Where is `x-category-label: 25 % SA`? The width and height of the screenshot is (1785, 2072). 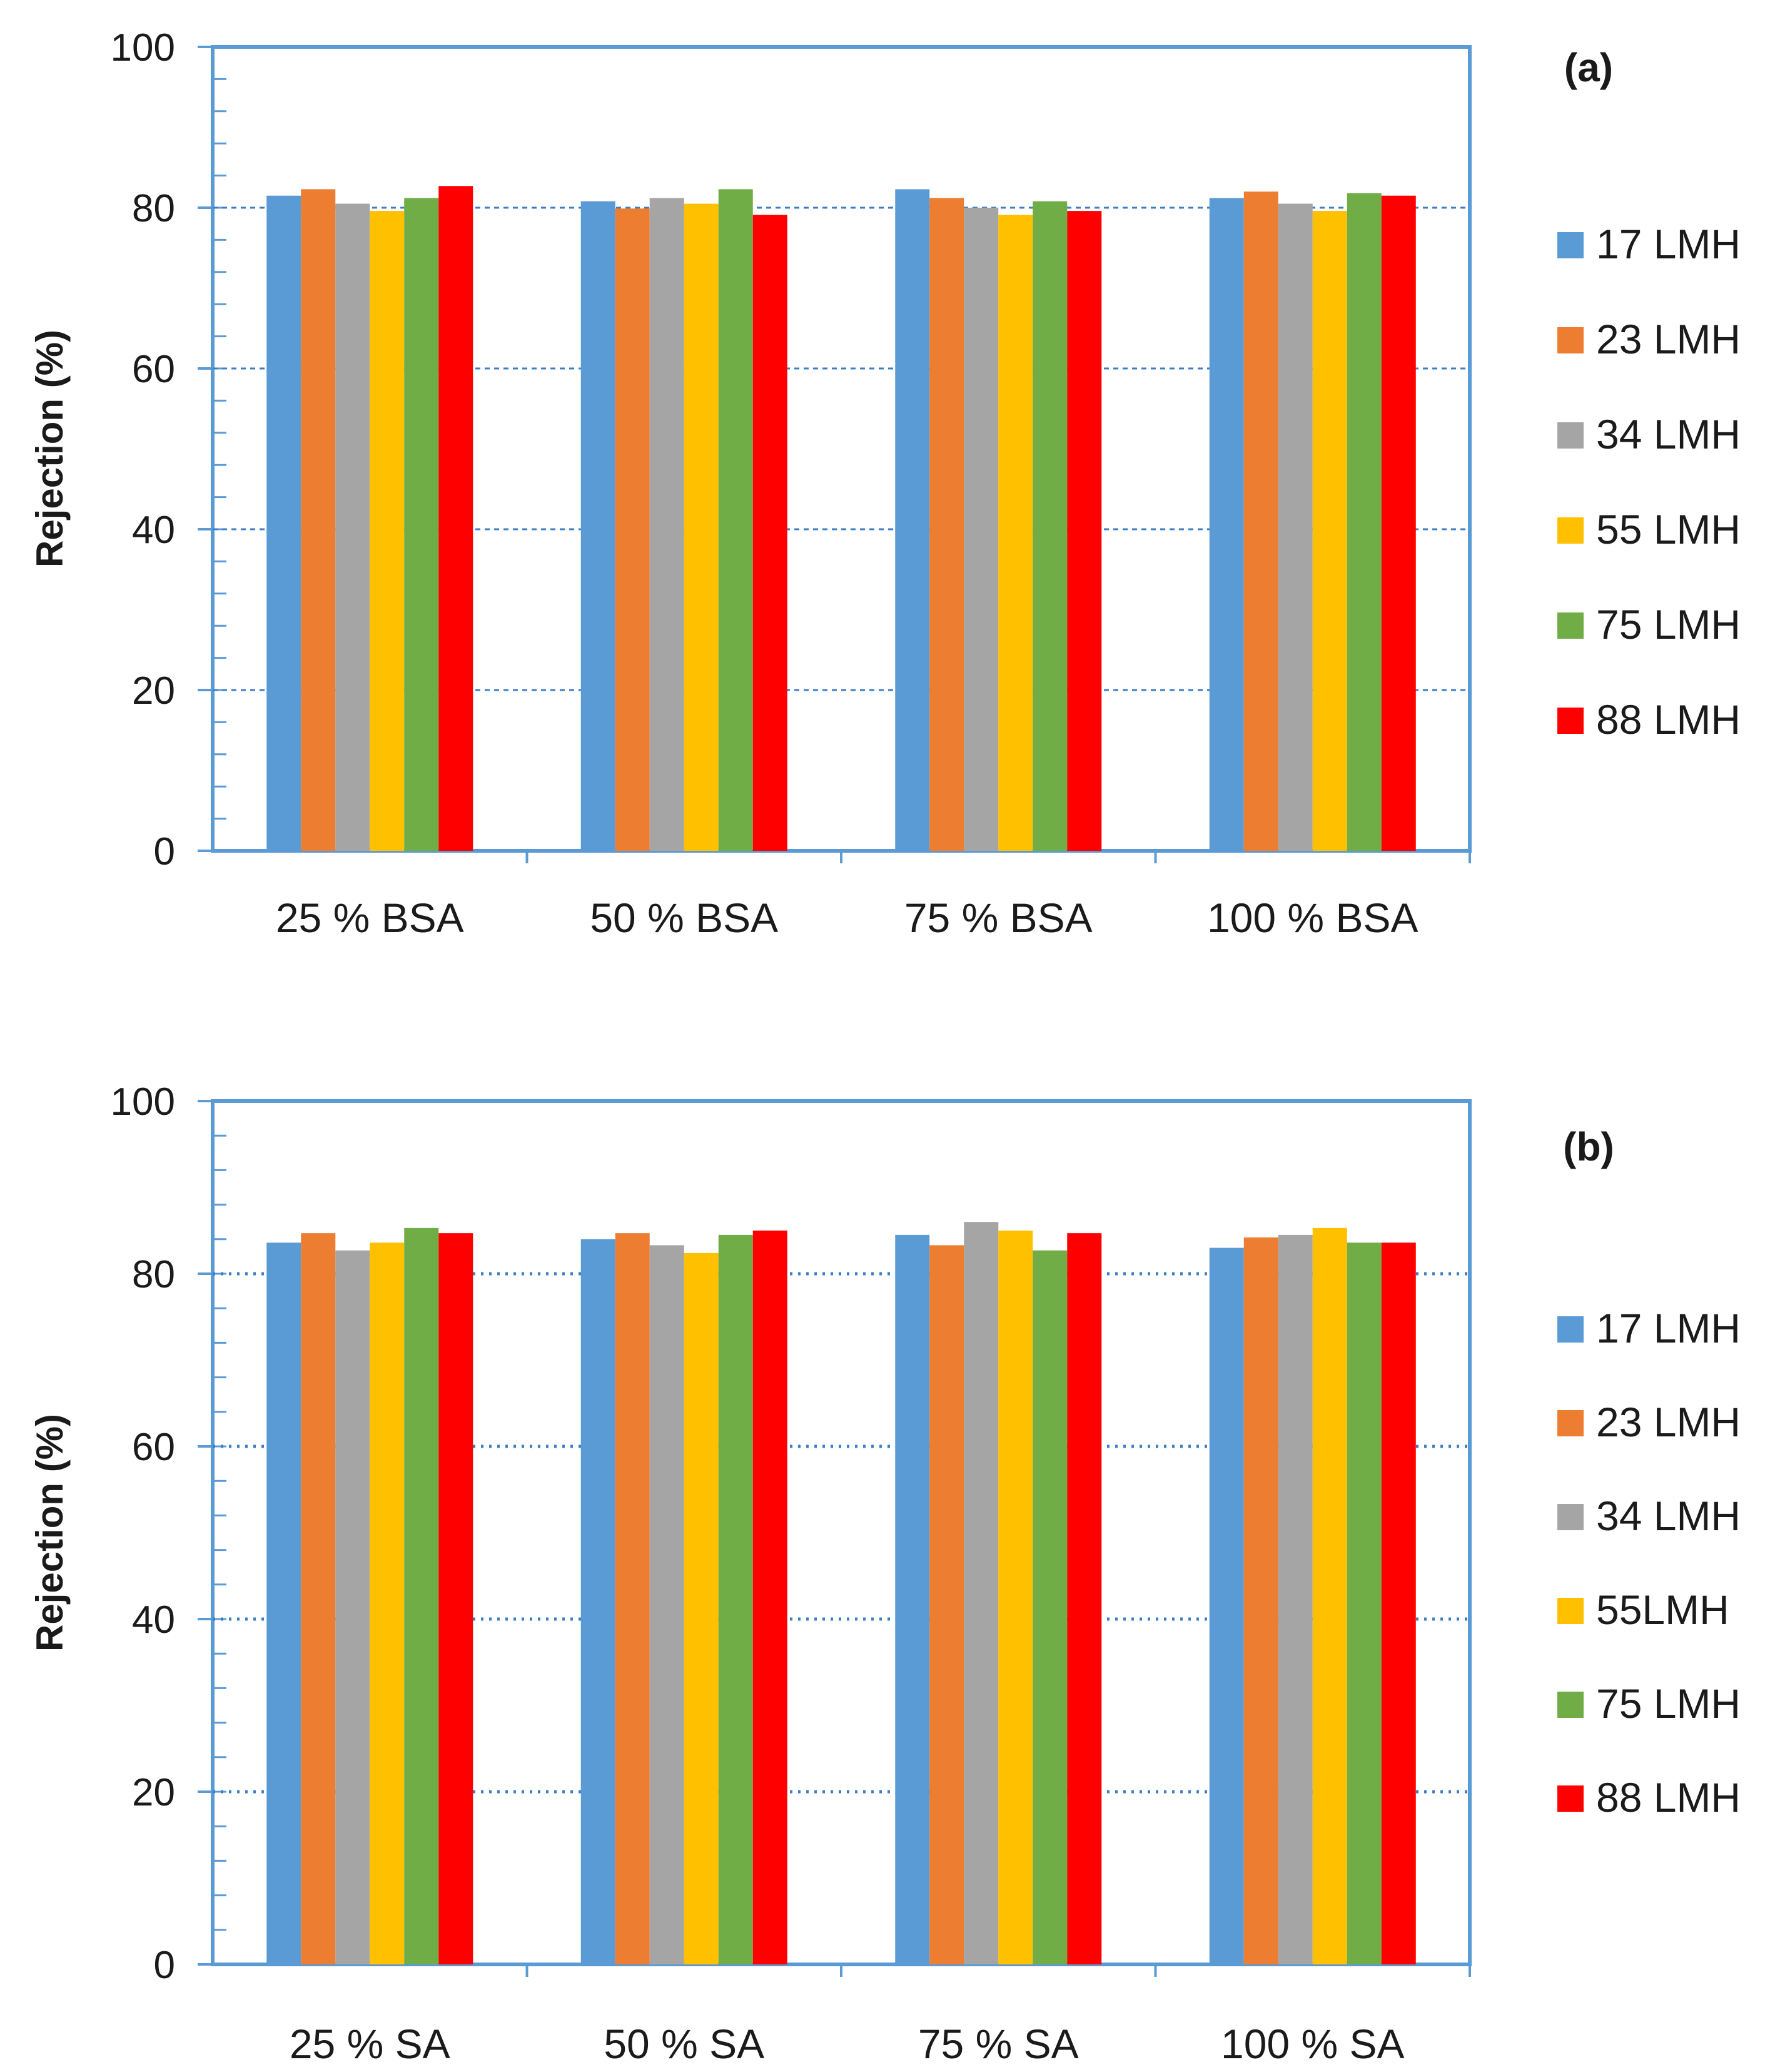 x-category-label: 25 % SA is located at coordinates (370, 2044).